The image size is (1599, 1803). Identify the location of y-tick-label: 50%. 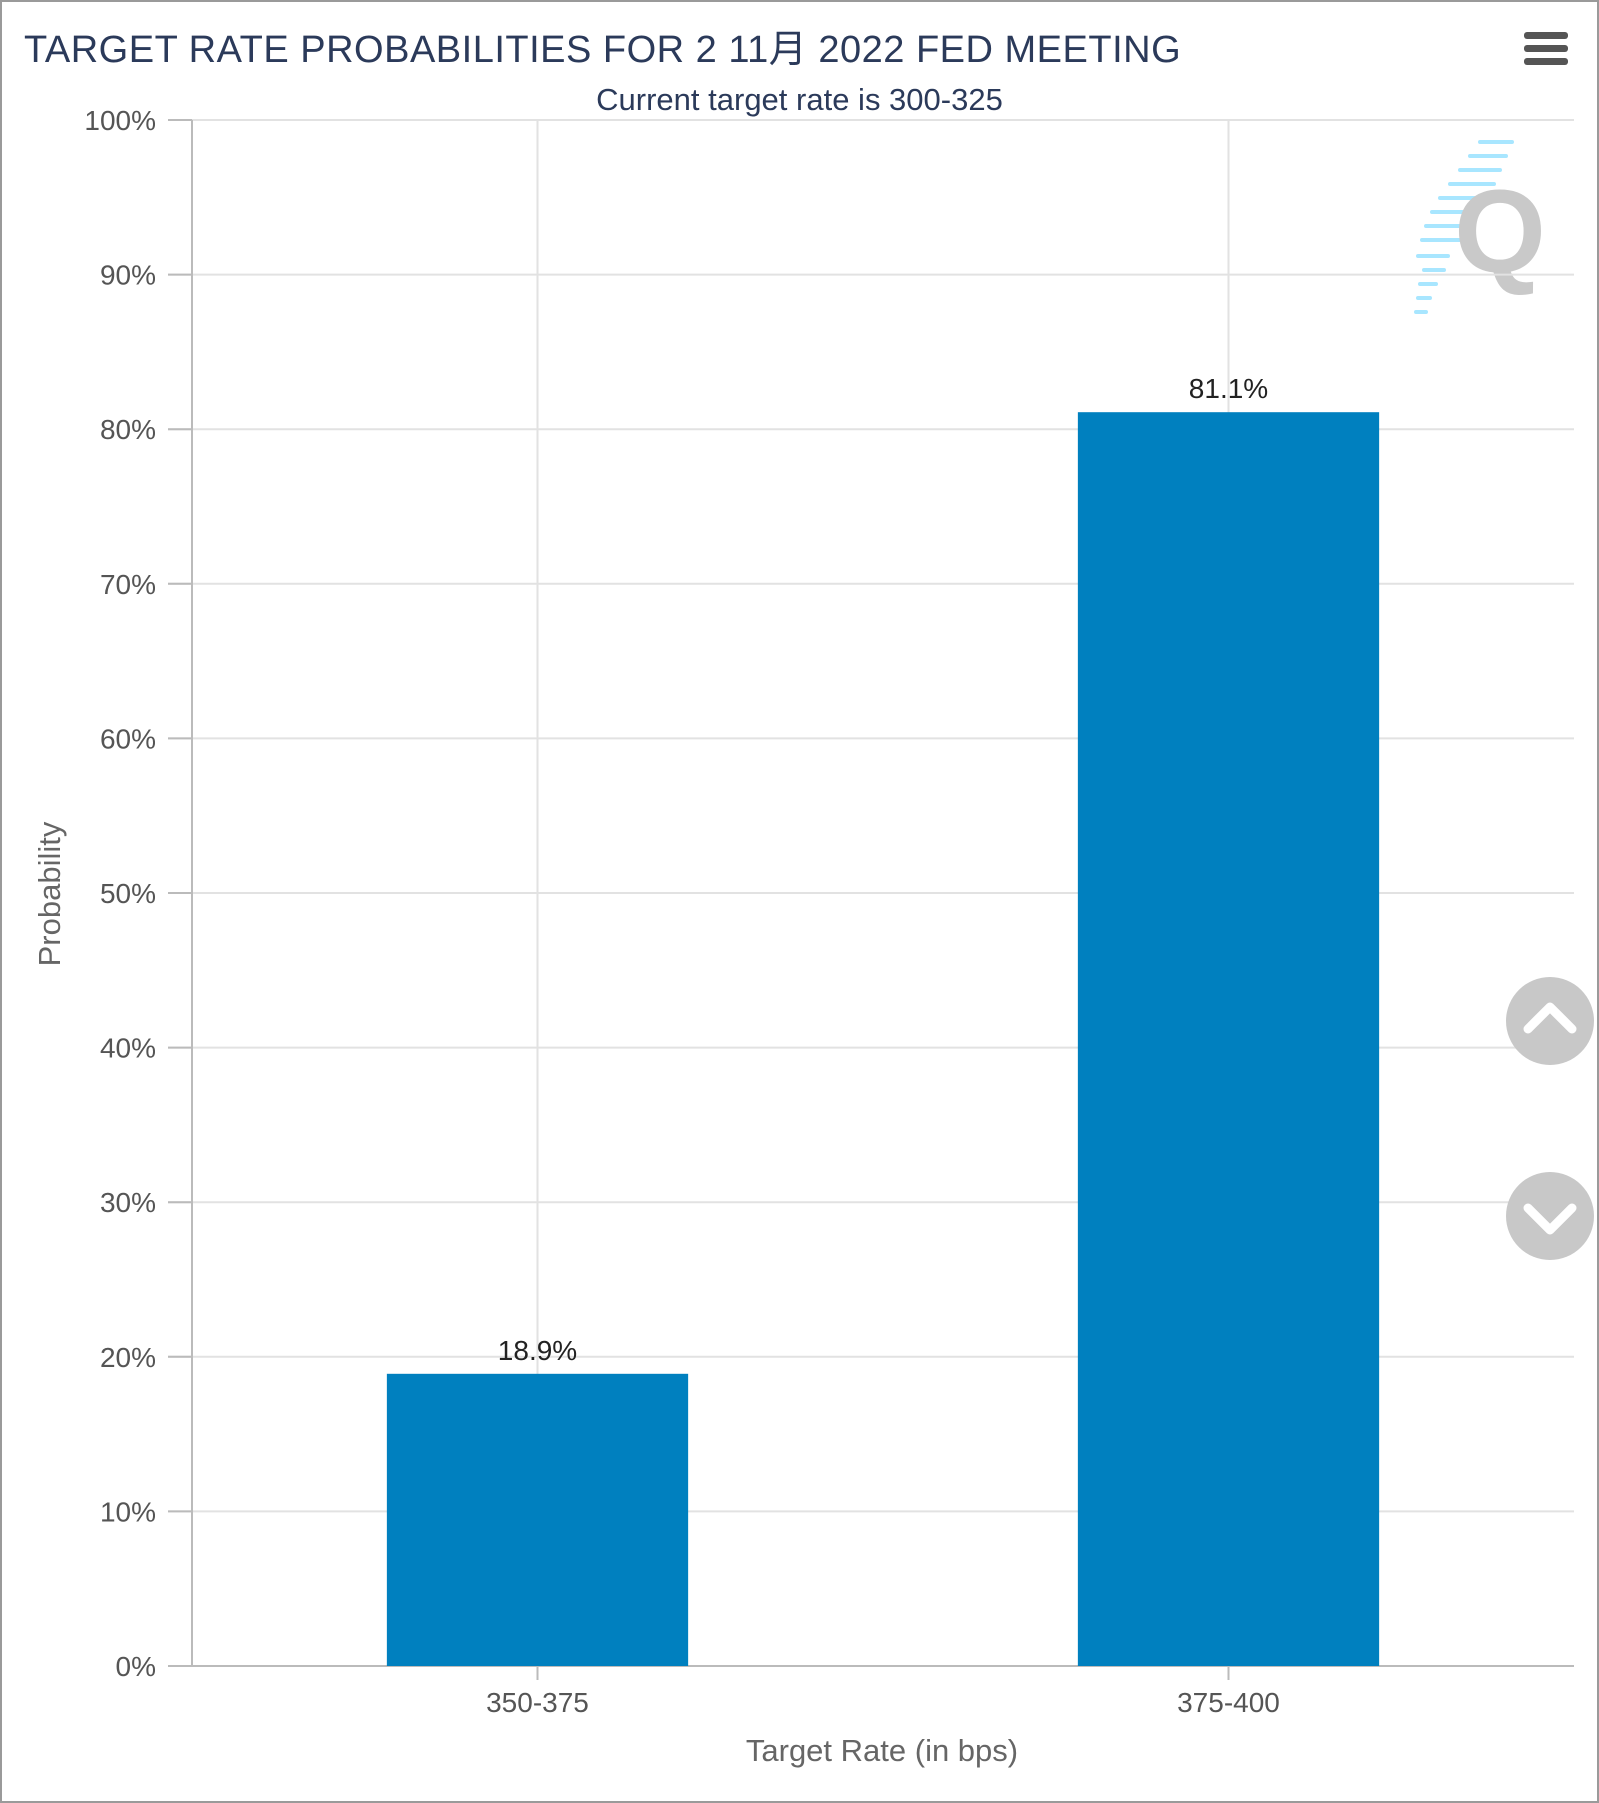
(128, 893).